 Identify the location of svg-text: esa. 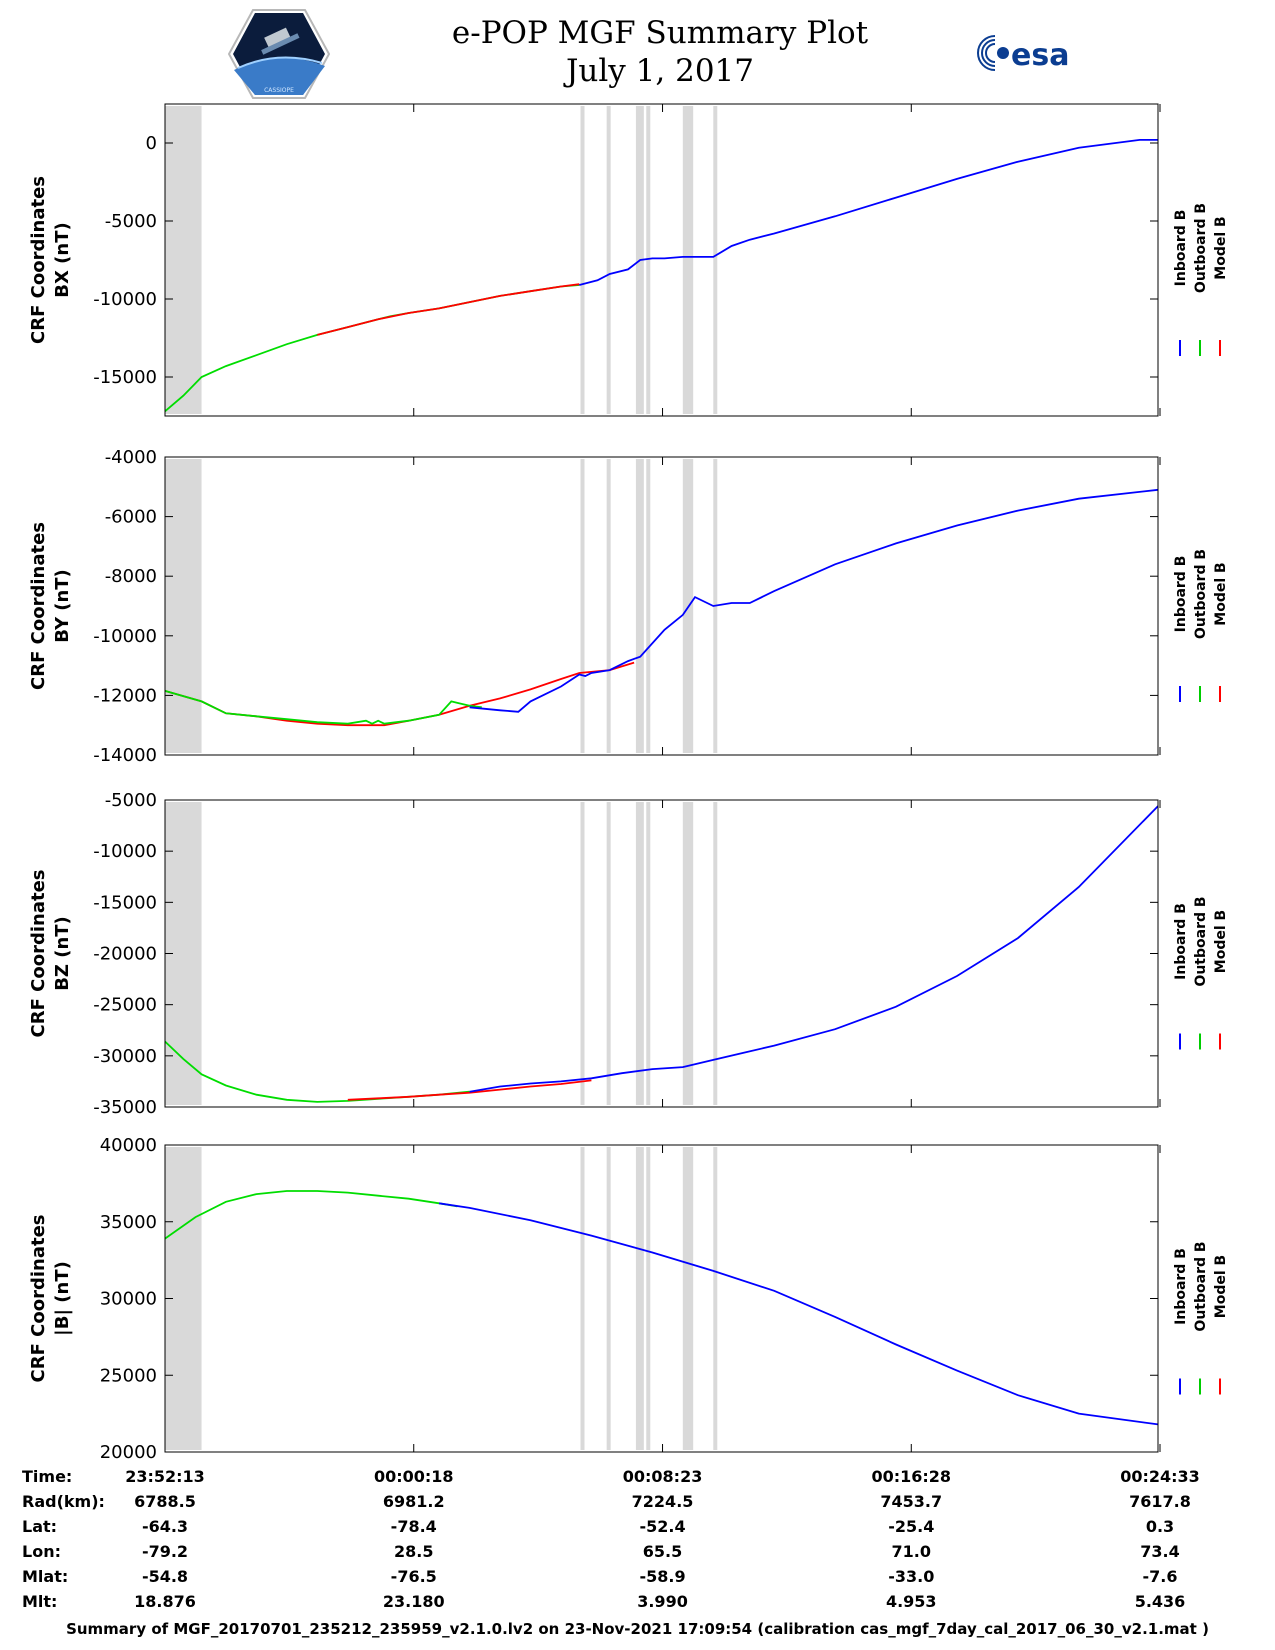
(1040, 55).